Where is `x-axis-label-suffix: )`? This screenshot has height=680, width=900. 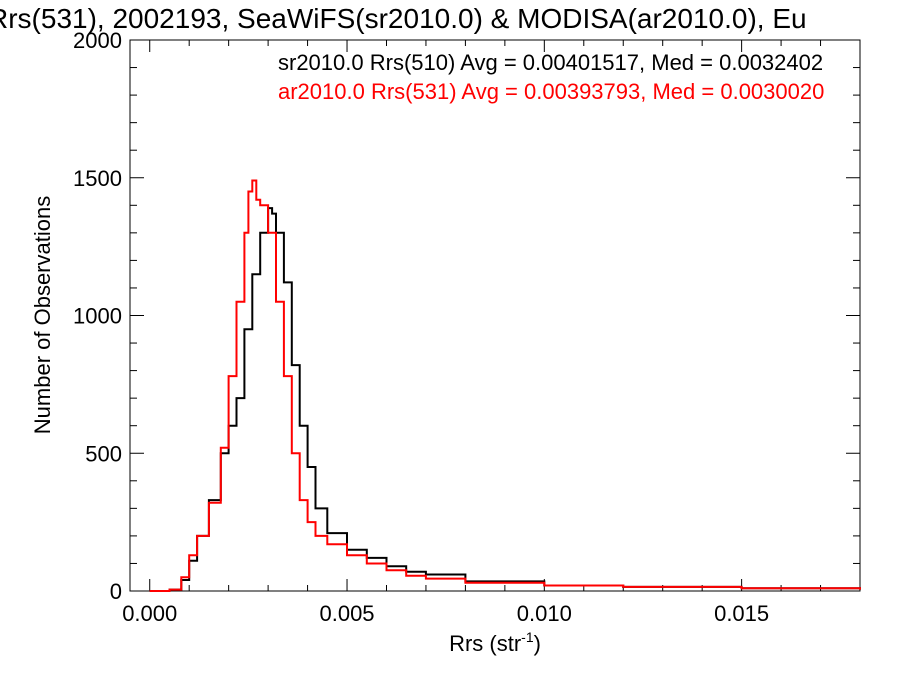 x-axis-label-suffix: ) is located at coordinates (537, 643).